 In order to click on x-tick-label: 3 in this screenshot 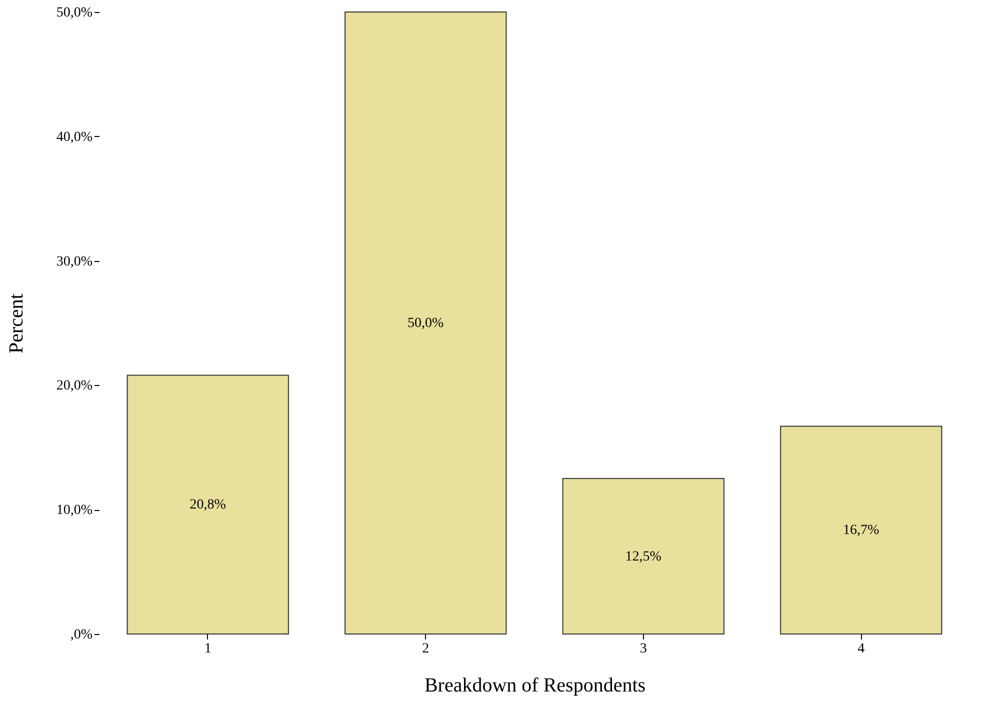, I will do `click(643, 649)`.